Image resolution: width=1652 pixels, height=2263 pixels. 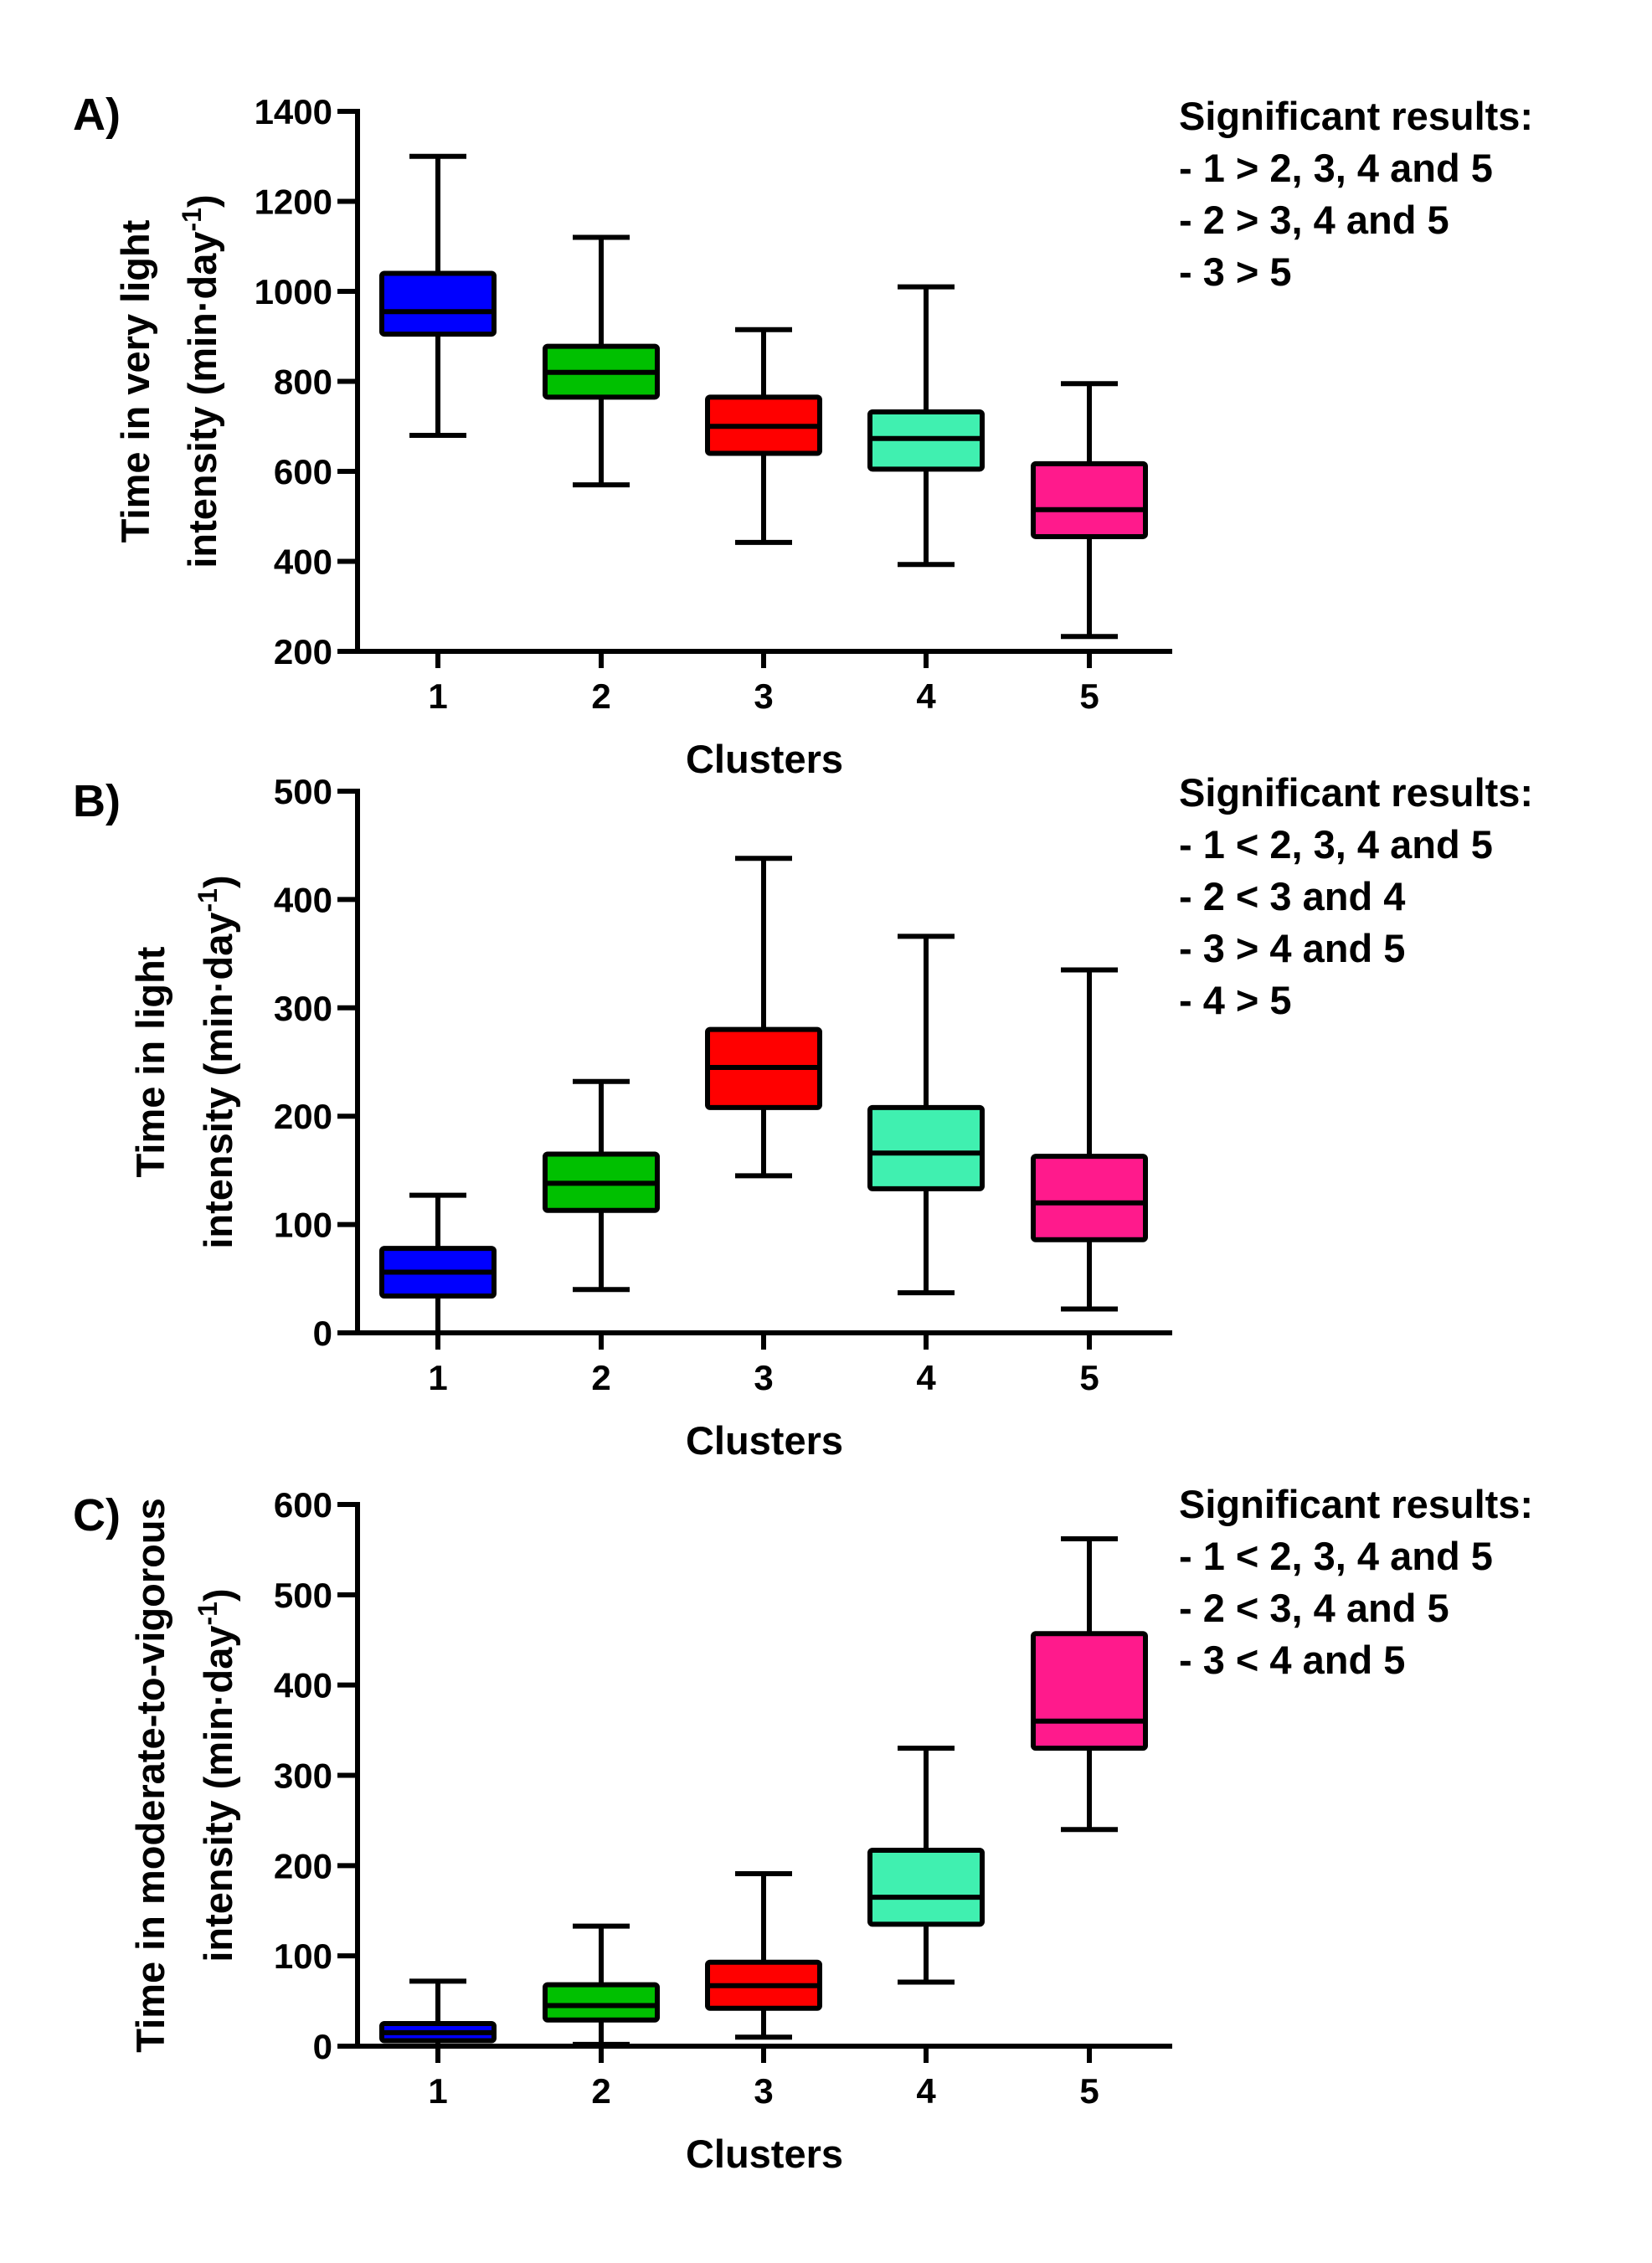 What do you see at coordinates (293, 291) in the screenshot?
I see `y-tick-label: 1000` at bounding box center [293, 291].